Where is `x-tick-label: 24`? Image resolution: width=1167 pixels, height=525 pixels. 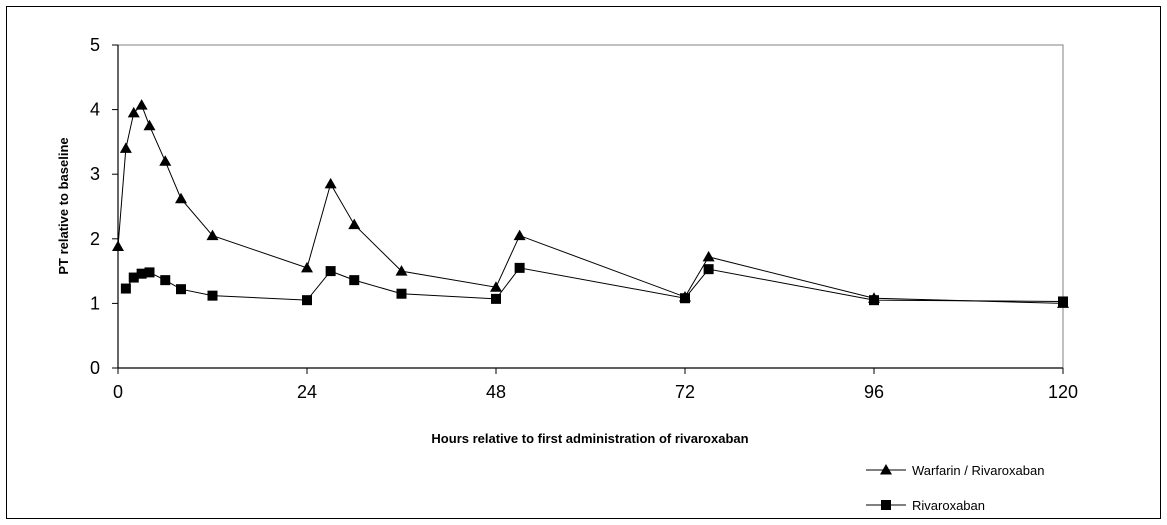
x-tick-label: 24 is located at coordinates (307, 392).